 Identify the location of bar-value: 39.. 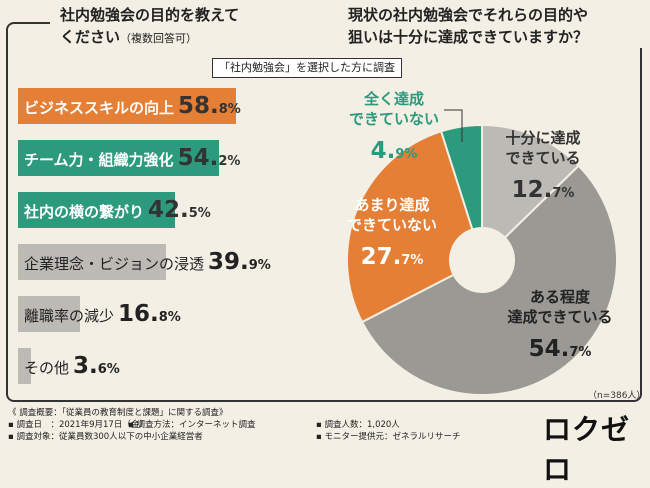
(228, 262).